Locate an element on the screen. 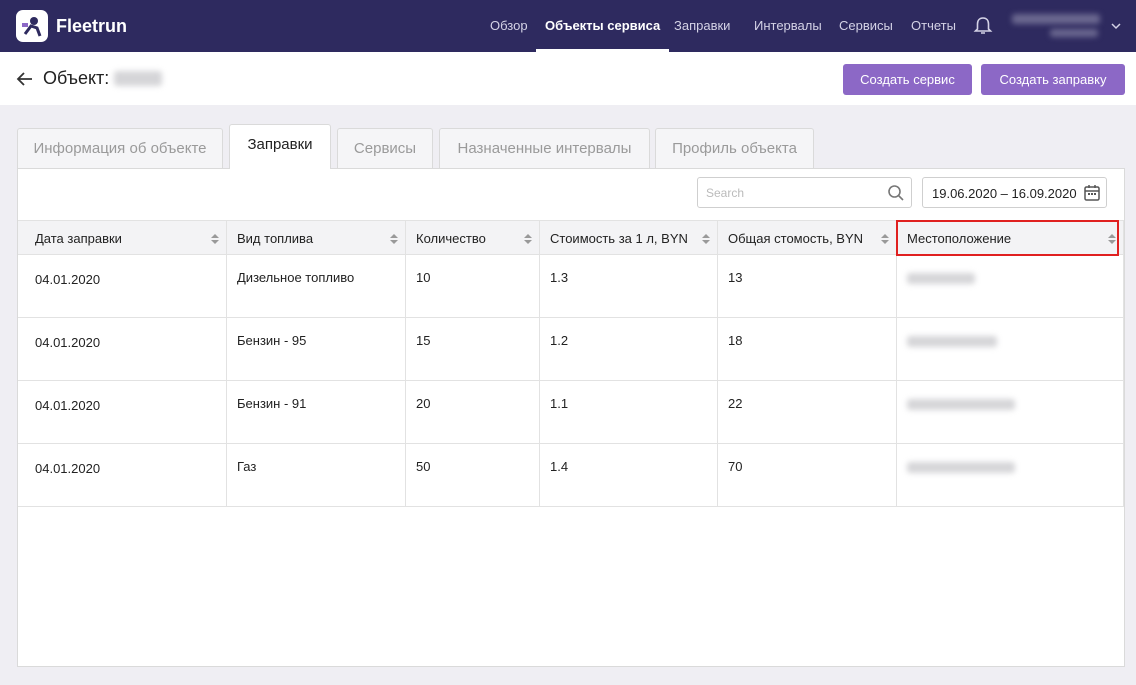 The image size is (1136, 685). table-cell: 22 is located at coordinates (807, 412).